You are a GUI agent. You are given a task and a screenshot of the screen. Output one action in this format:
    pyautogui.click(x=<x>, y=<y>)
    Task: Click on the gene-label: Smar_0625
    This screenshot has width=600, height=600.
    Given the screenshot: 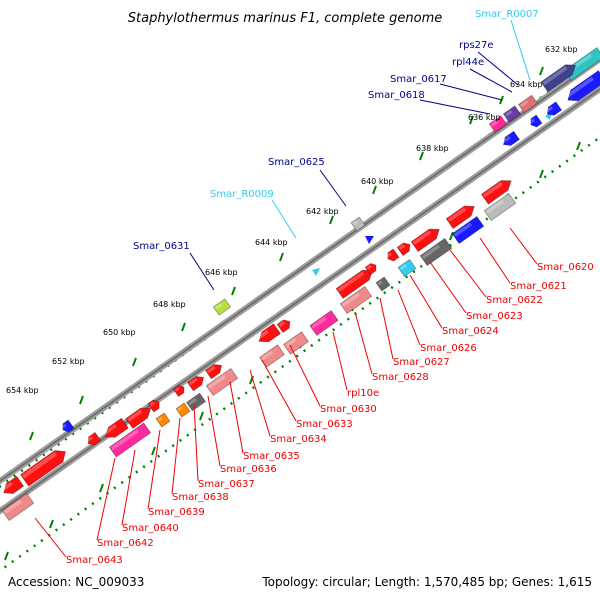 What is the action you would take?
    pyautogui.click(x=296, y=162)
    